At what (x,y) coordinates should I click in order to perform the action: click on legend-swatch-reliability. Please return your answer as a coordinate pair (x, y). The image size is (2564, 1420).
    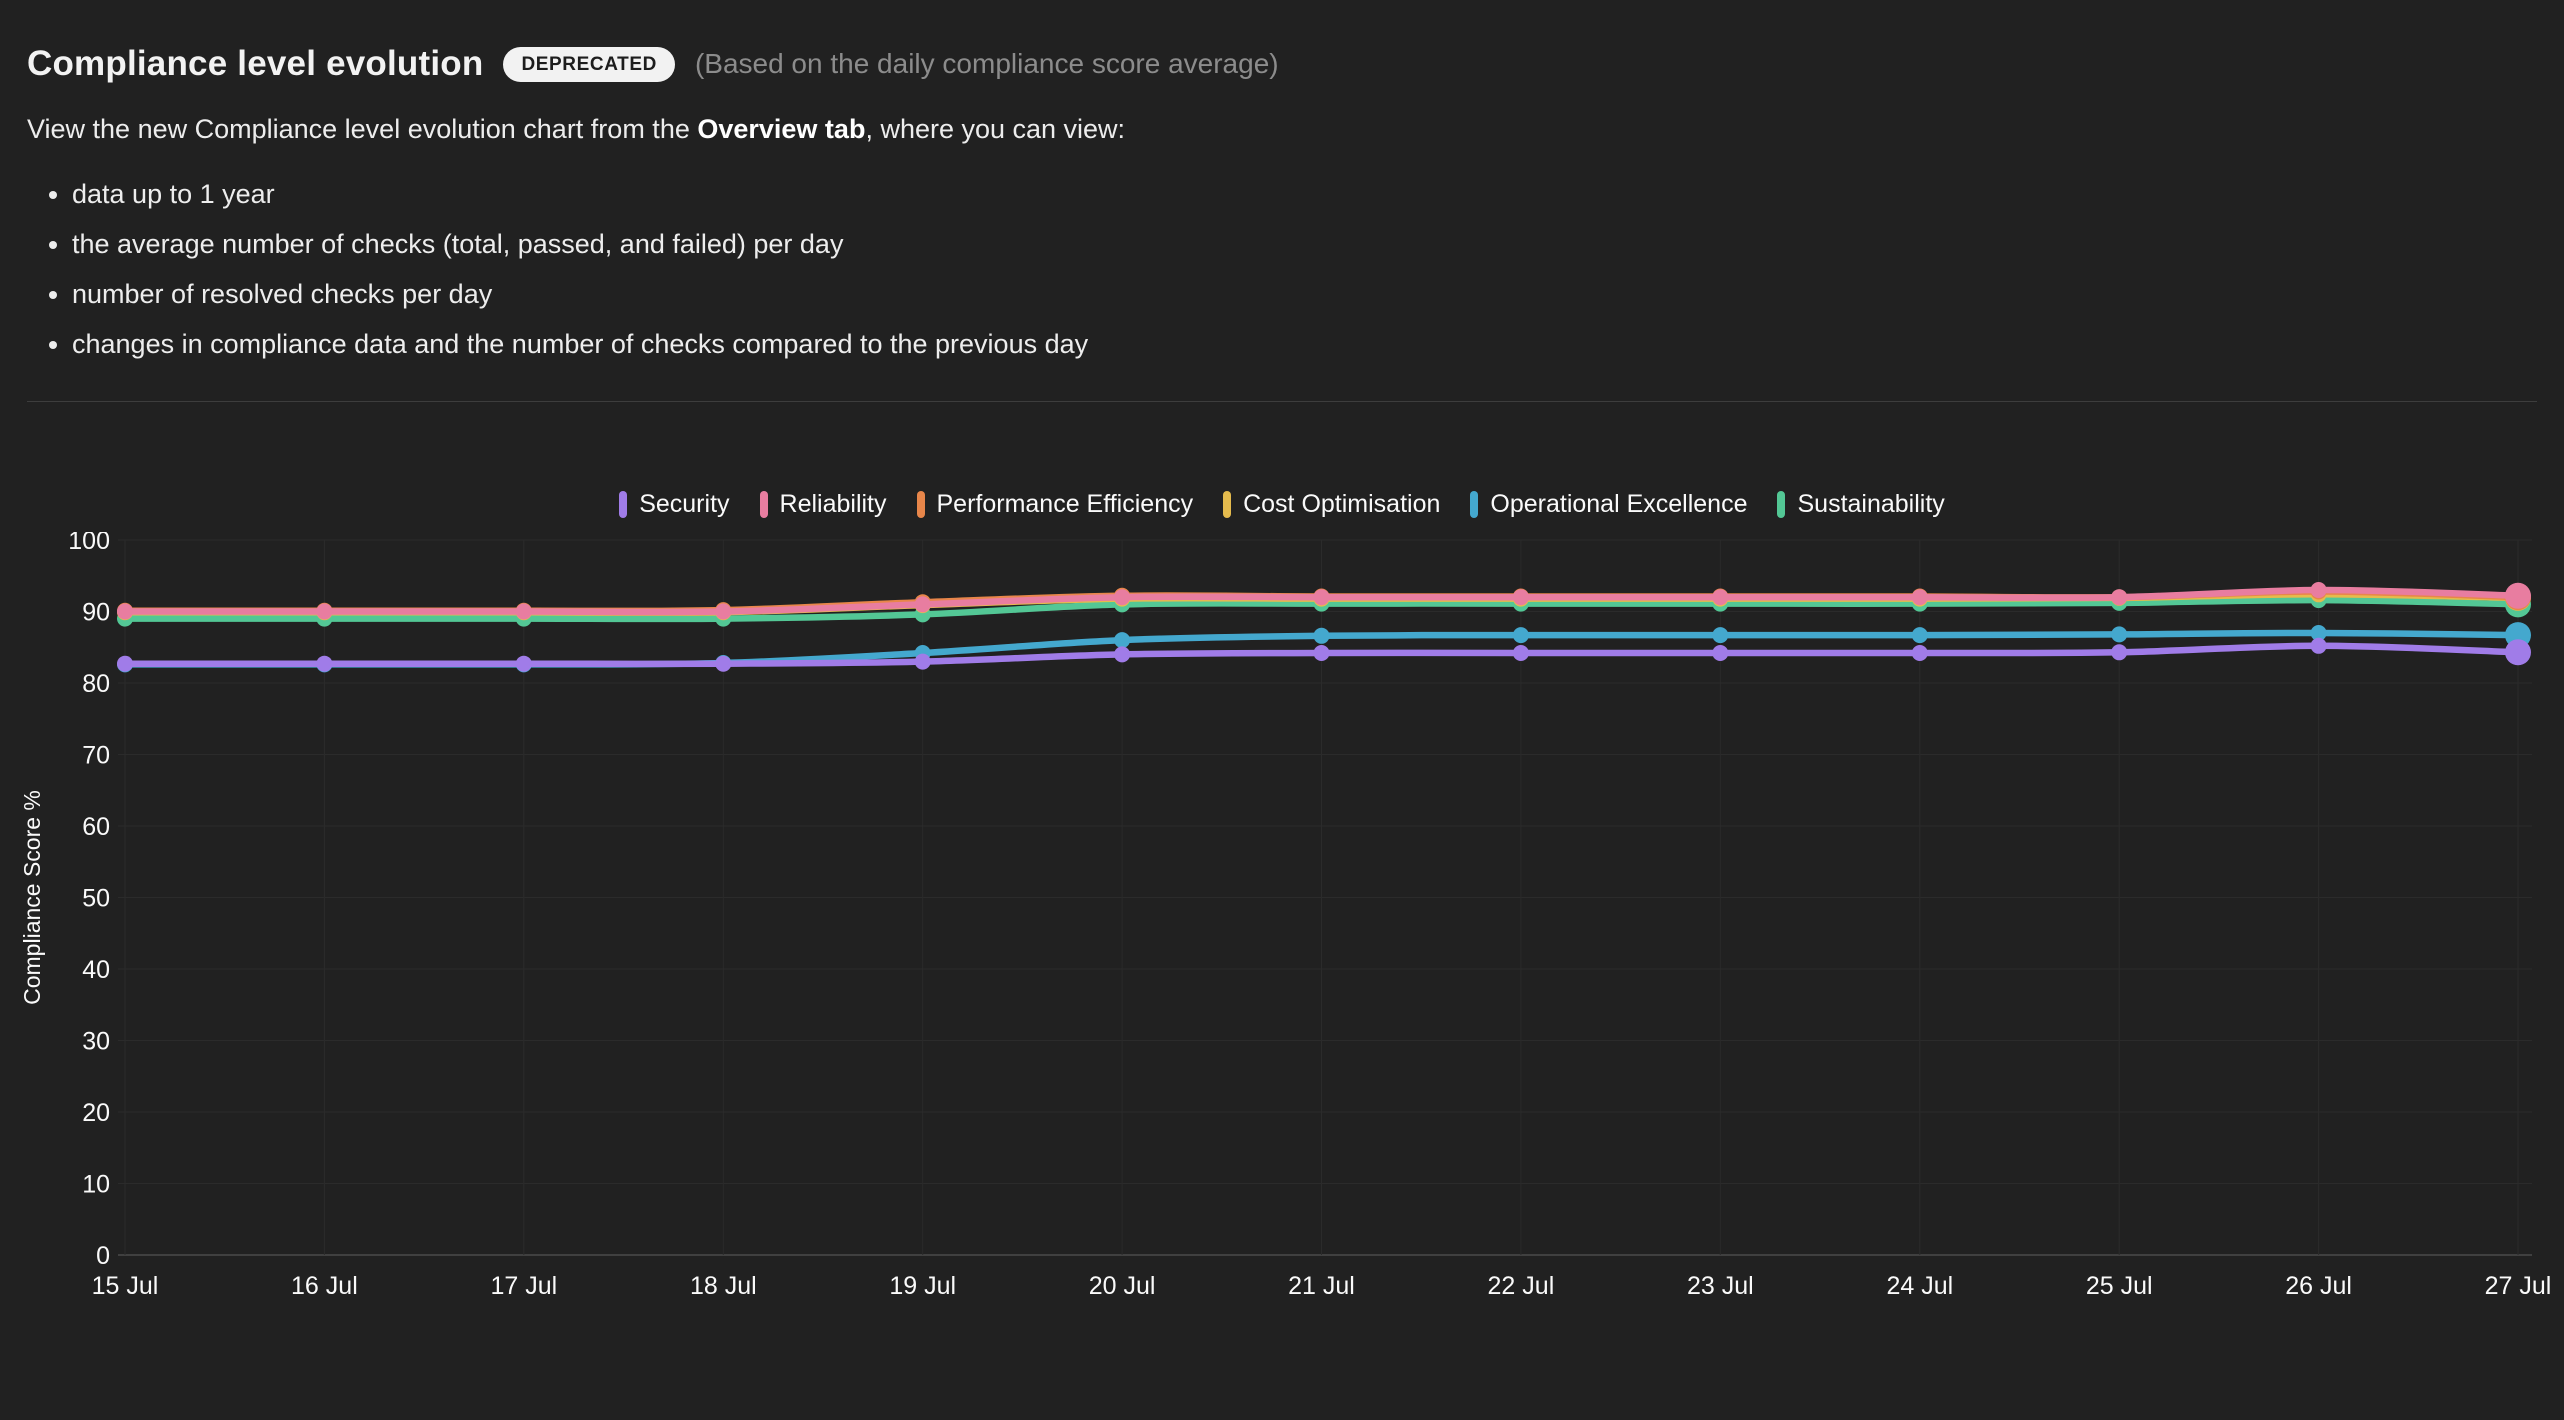
    Looking at the image, I should click on (763, 504).